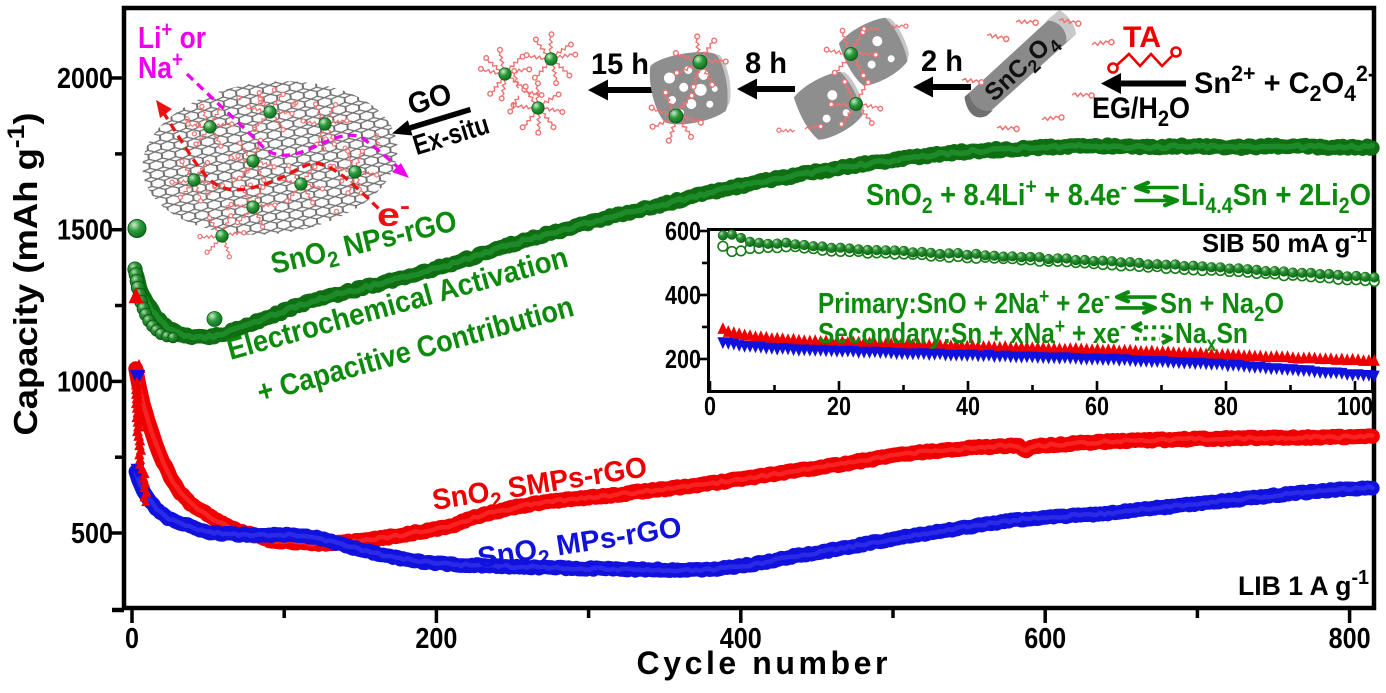  What do you see at coordinates (620, 64) in the screenshot?
I see `svg-text: 15 h` at bounding box center [620, 64].